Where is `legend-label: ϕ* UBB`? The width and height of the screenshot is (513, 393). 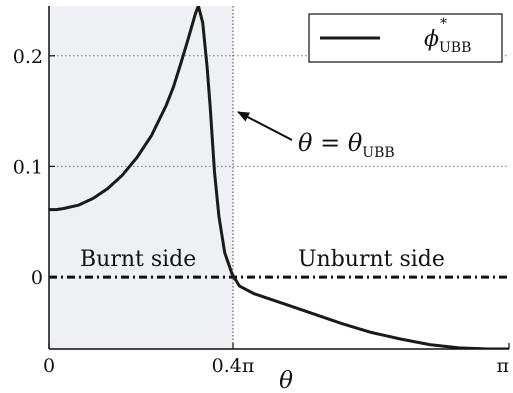
legend-label: ϕ* UBB is located at coordinates (447, 36).